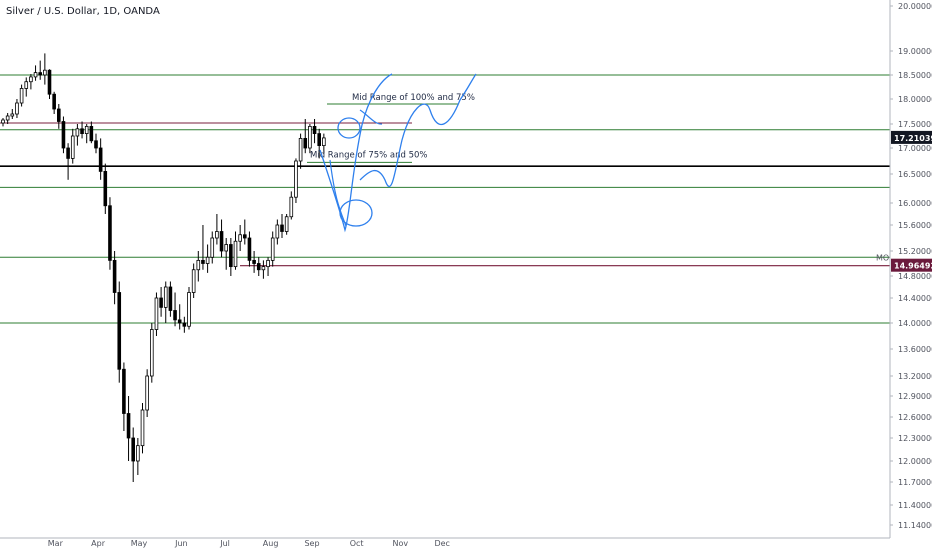 This screenshot has height=550, width=932. What do you see at coordinates (915, 225) in the screenshot?
I see `y-tick-label: 15.60000` at bounding box center [915, 225].